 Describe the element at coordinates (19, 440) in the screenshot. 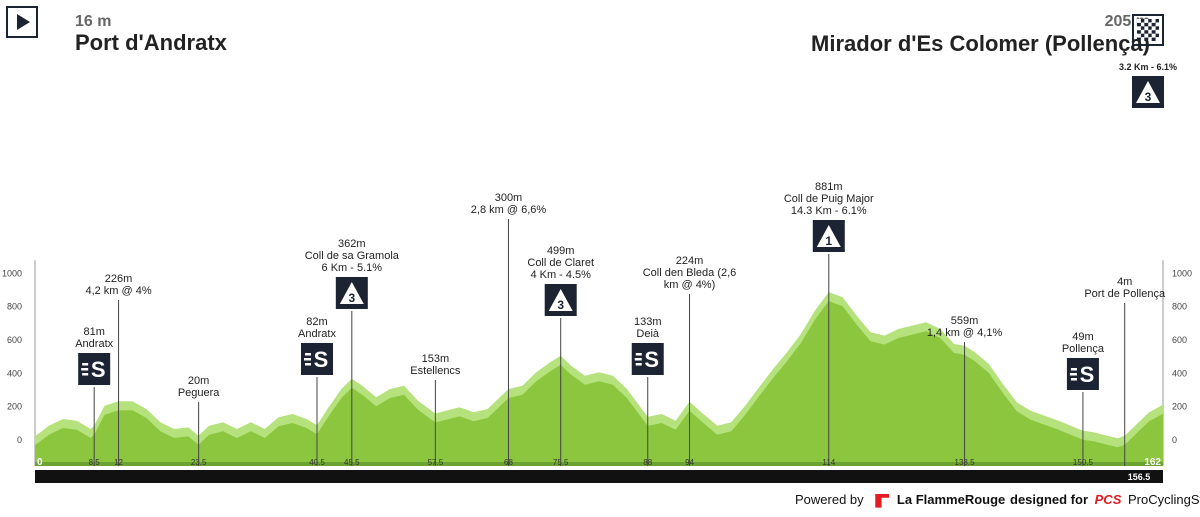

I see `y-tick-label-left: 0` at that location.